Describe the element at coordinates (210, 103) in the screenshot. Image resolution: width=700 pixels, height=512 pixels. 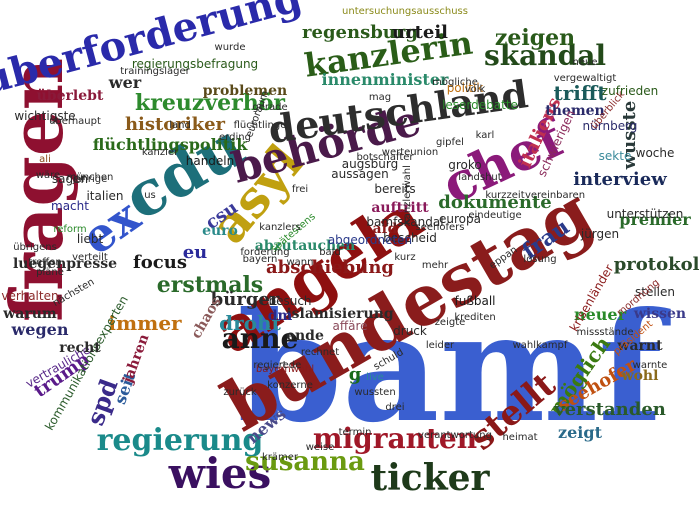
I see `word-23: kreuzverhör` at that location.